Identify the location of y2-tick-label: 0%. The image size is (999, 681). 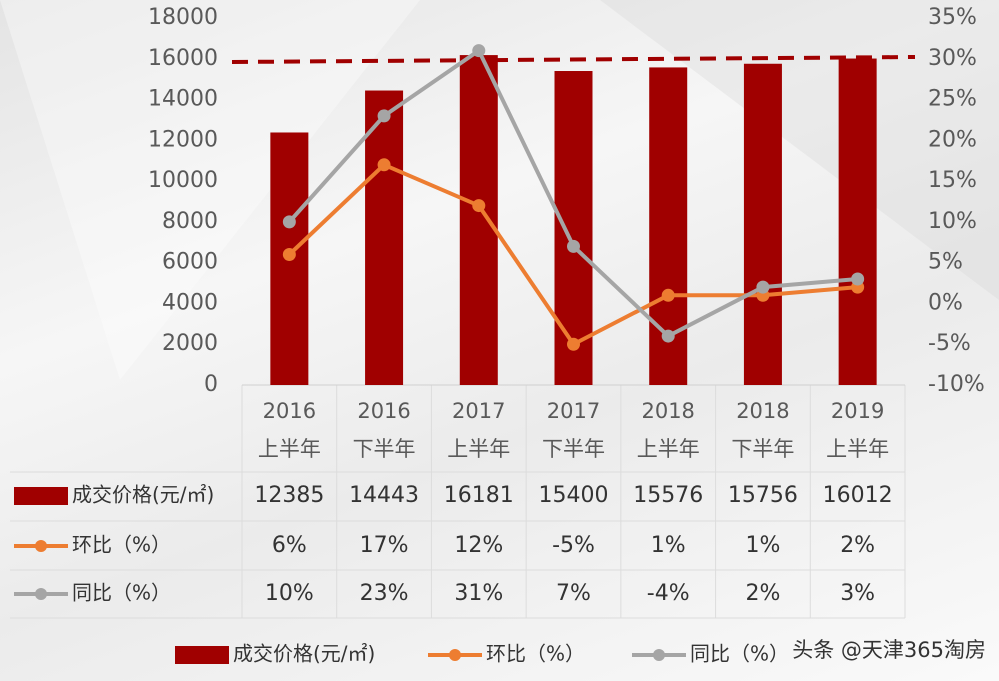
(945, 302).